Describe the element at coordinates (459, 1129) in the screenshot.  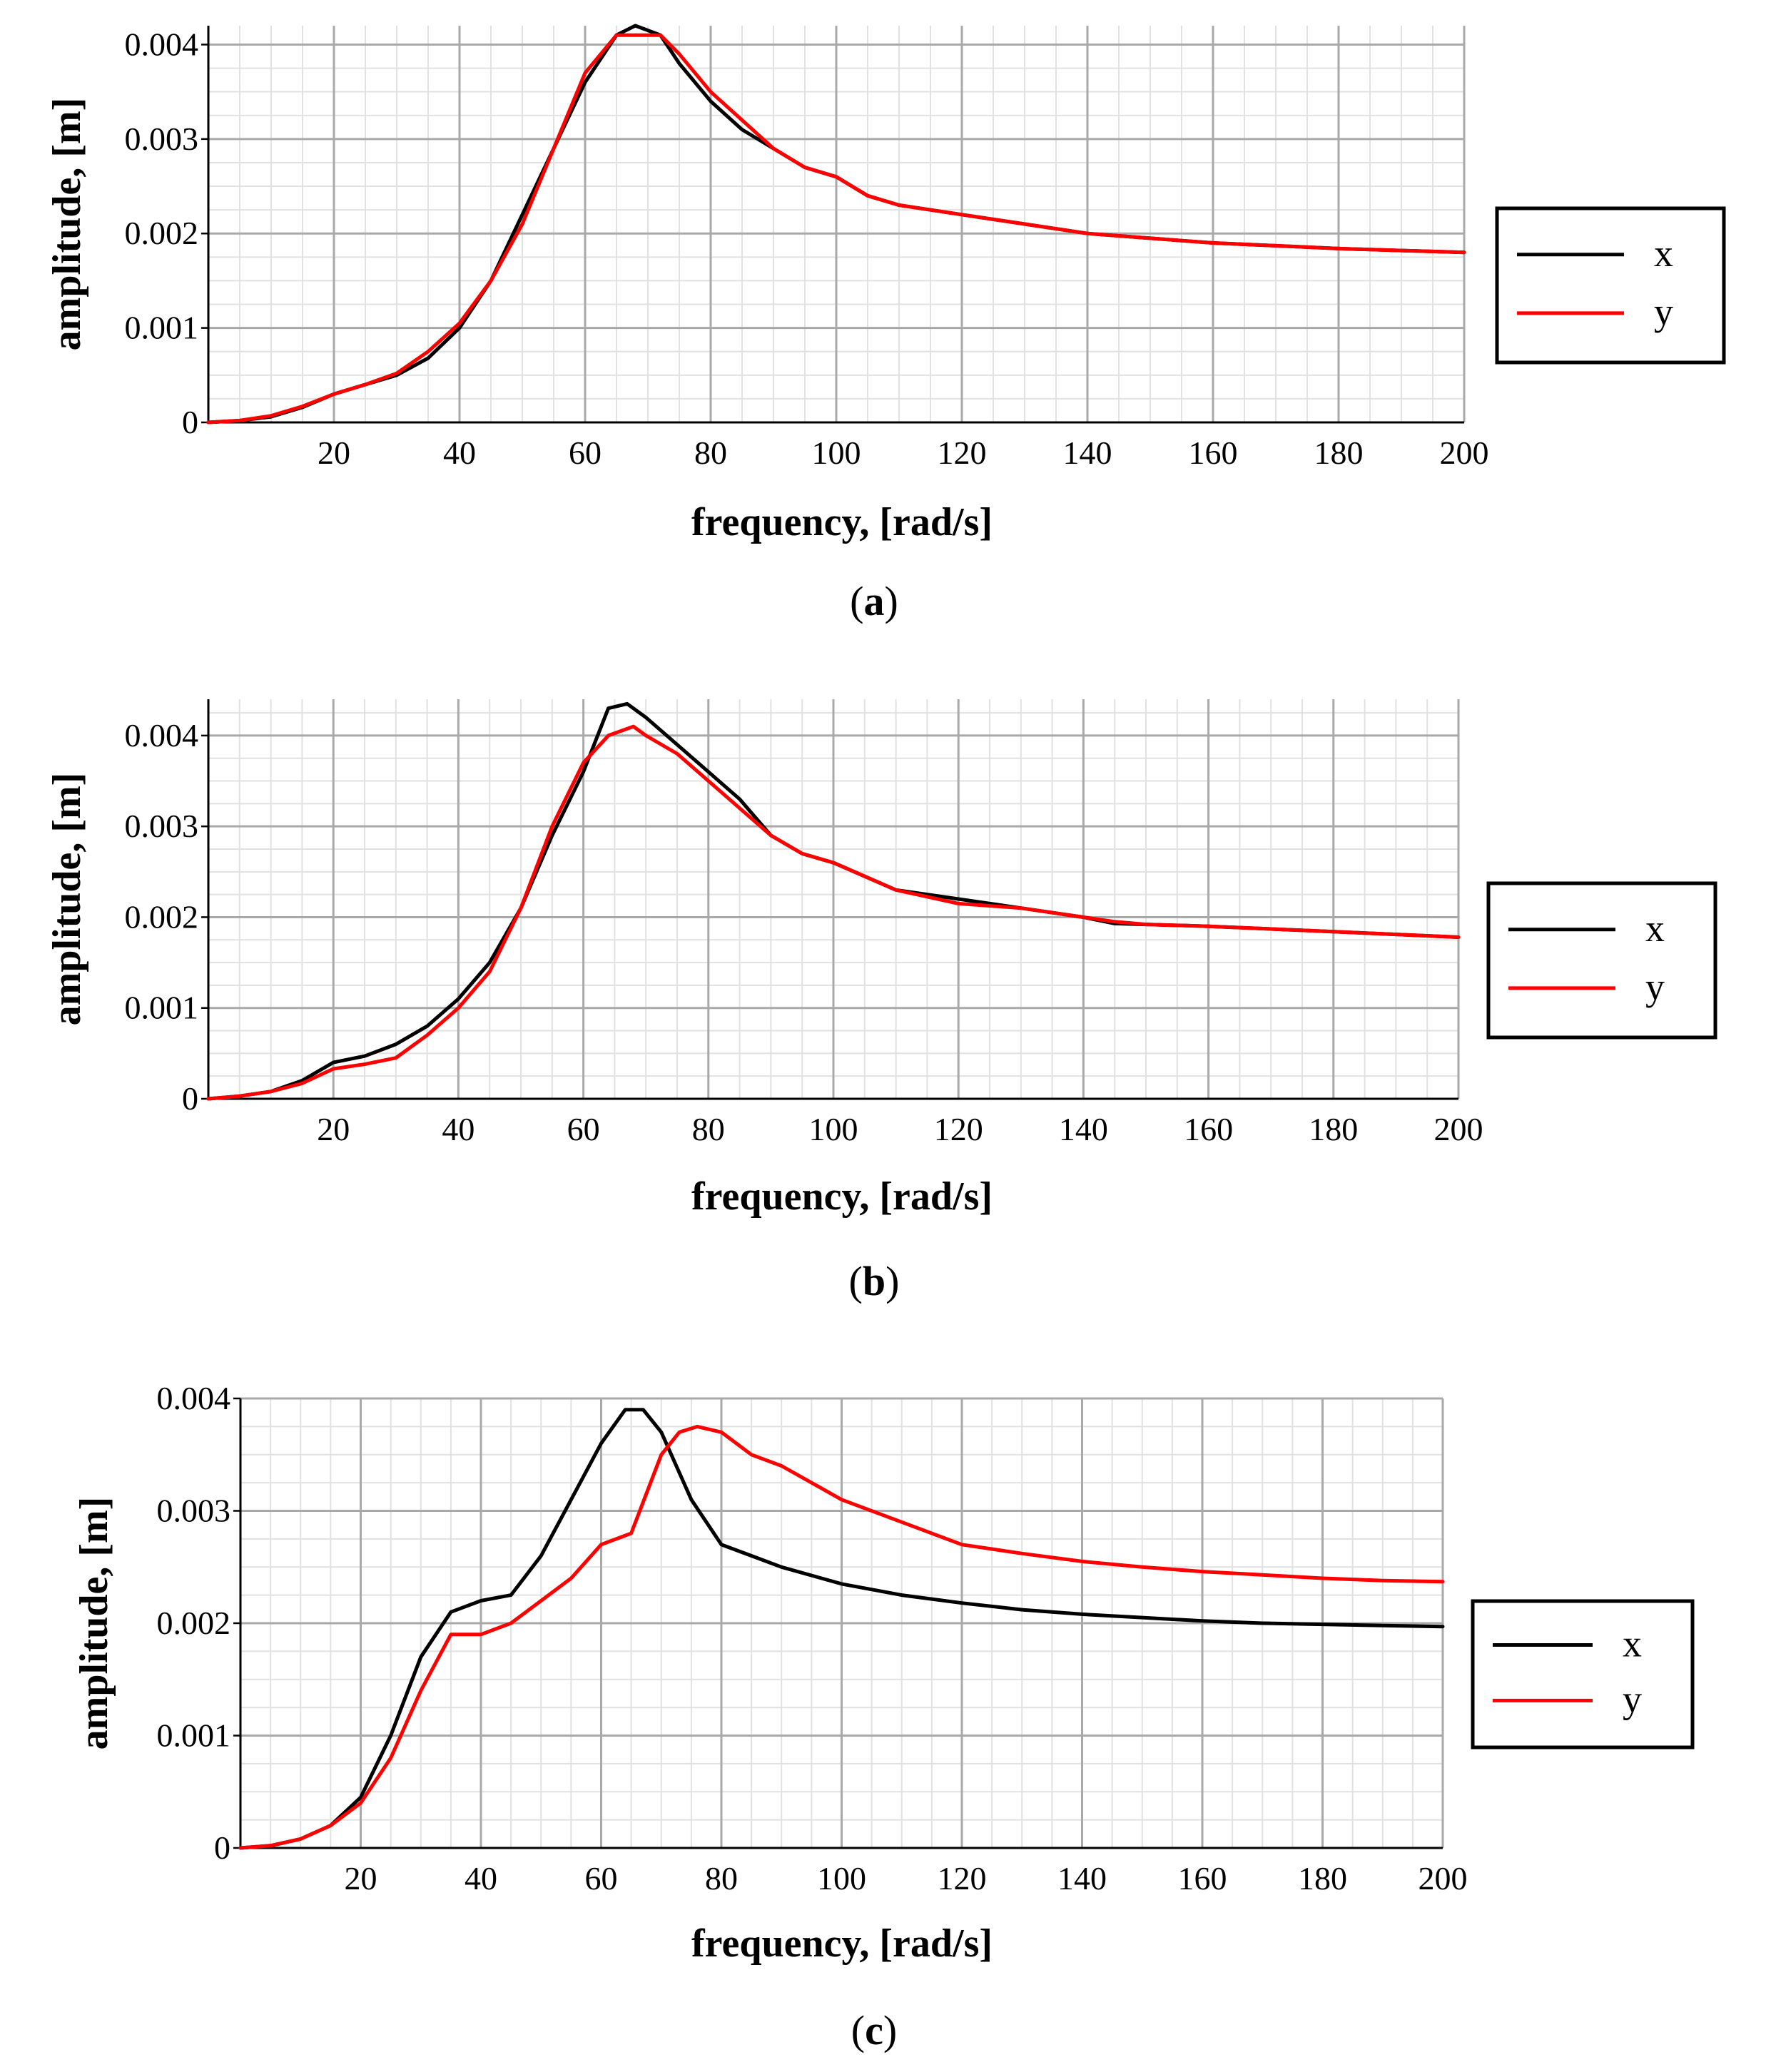
I see `x-tick-label-b: 40` at that location.